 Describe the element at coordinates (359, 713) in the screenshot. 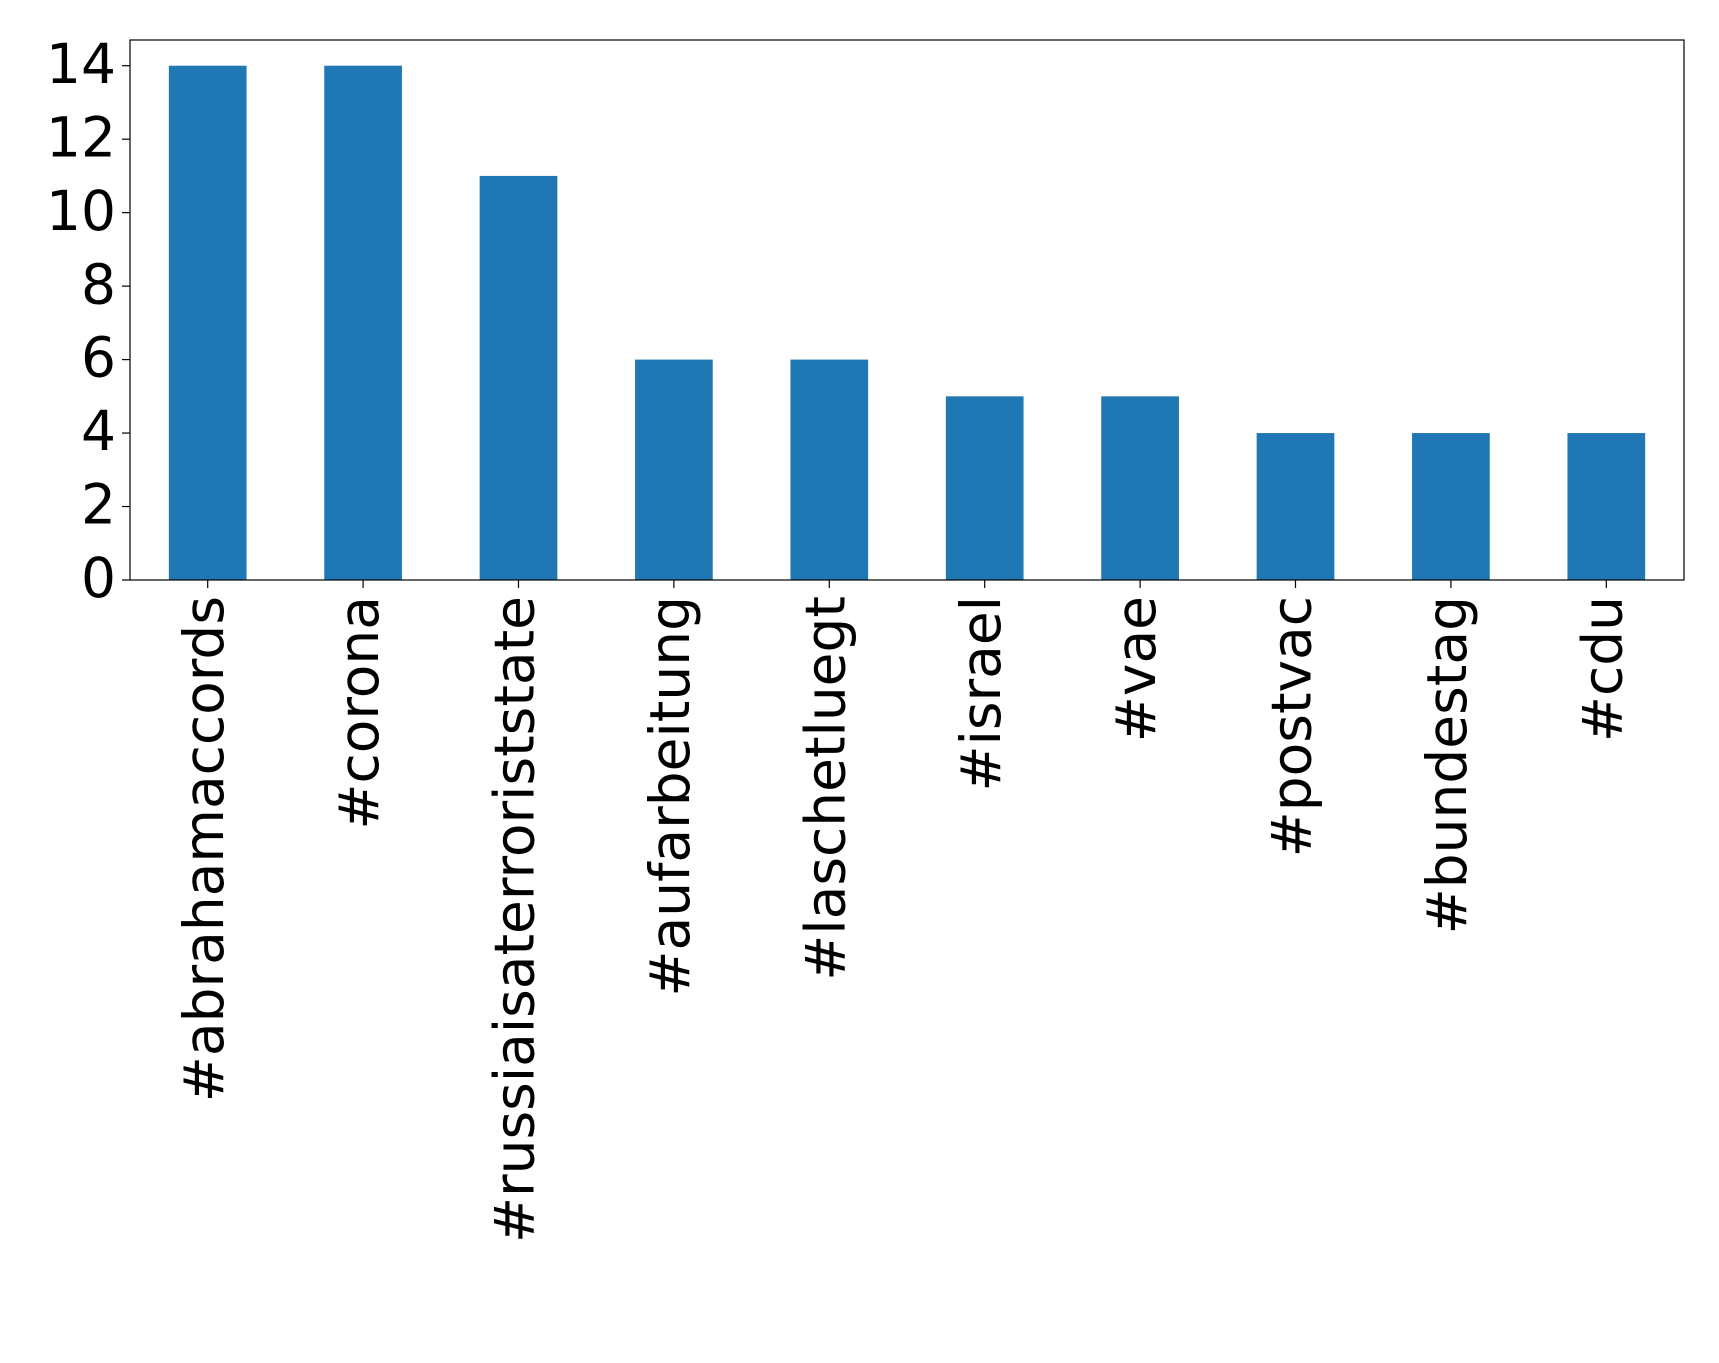

I see `x-tick-label: #corona` at that location.